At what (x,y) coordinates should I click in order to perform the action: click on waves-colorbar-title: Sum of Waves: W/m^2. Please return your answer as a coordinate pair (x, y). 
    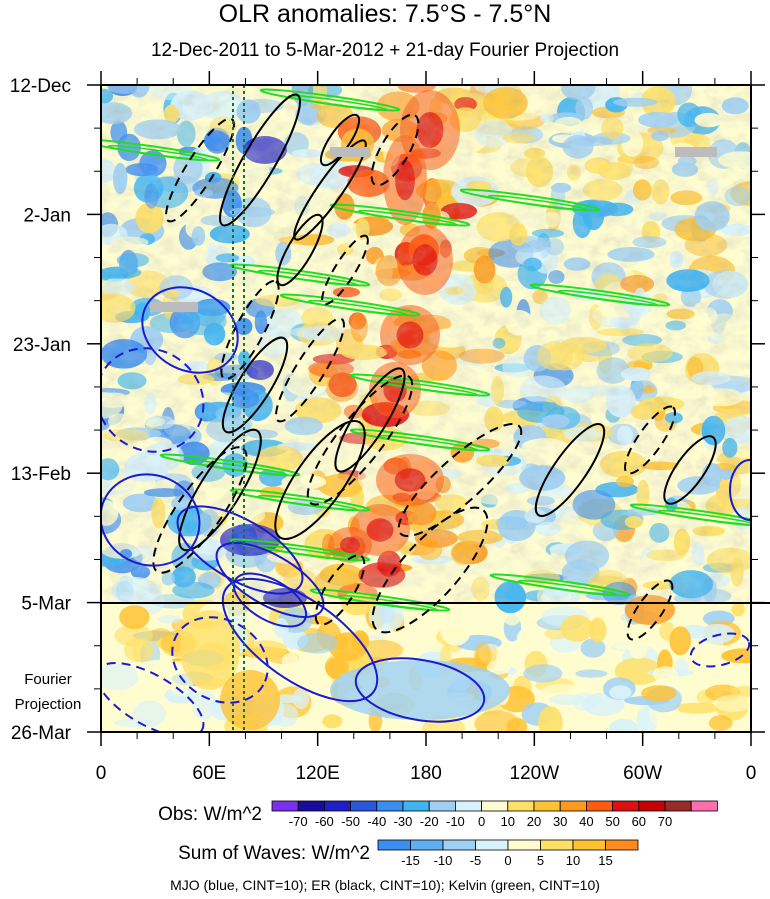
    Looking at the image, I should click on (274, 853).